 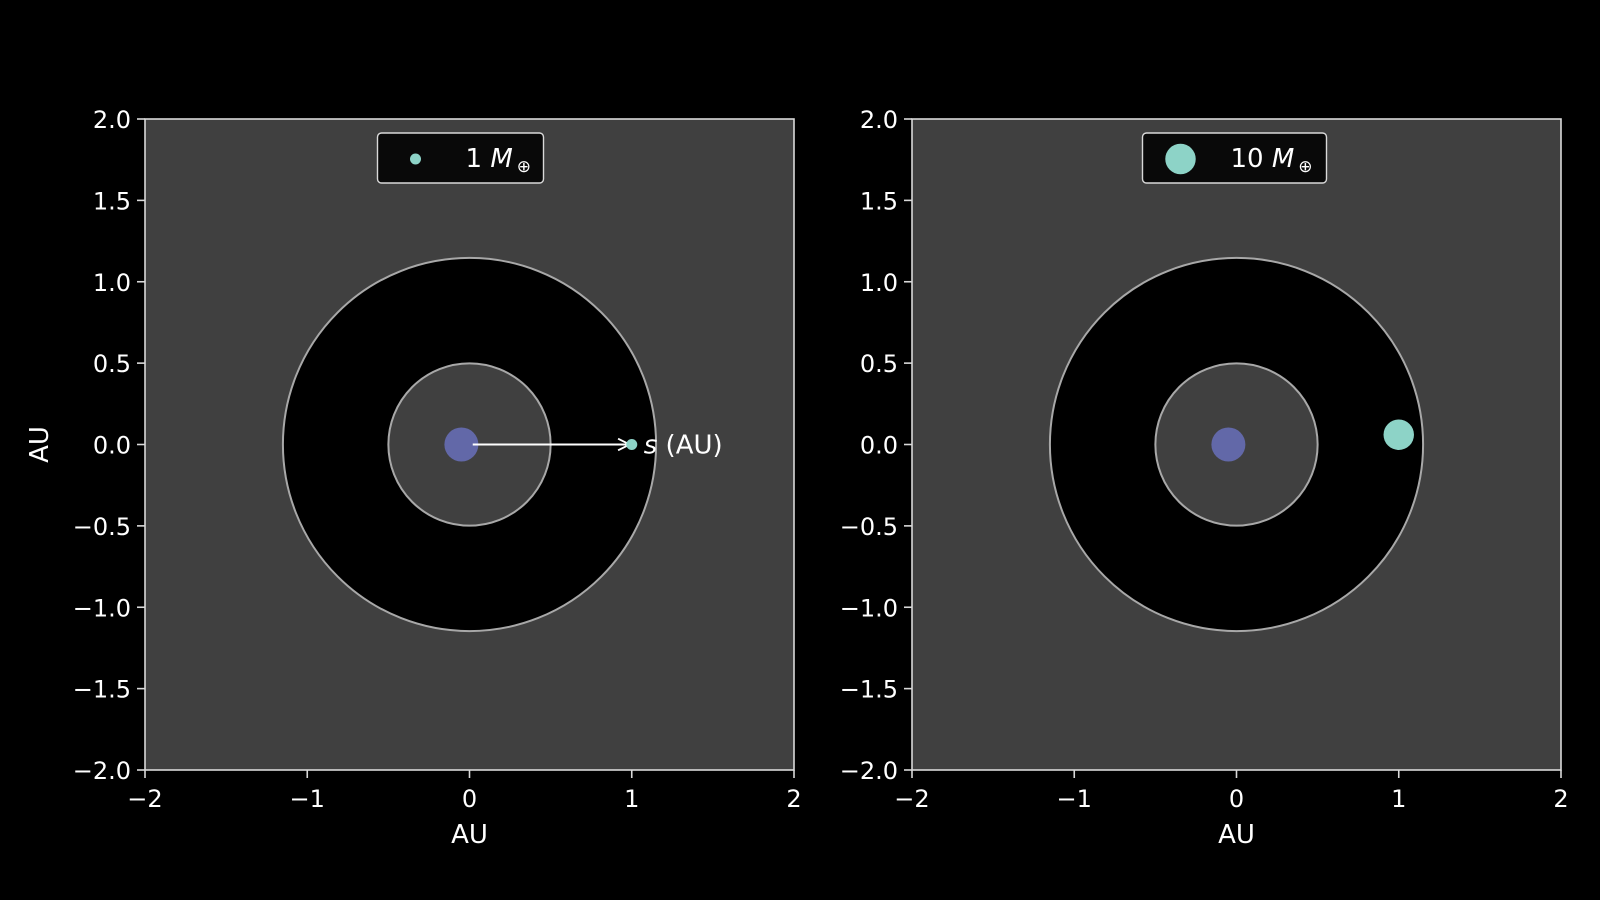 I want to click on zone-inner-boundary, so click(x=1236, y=444).